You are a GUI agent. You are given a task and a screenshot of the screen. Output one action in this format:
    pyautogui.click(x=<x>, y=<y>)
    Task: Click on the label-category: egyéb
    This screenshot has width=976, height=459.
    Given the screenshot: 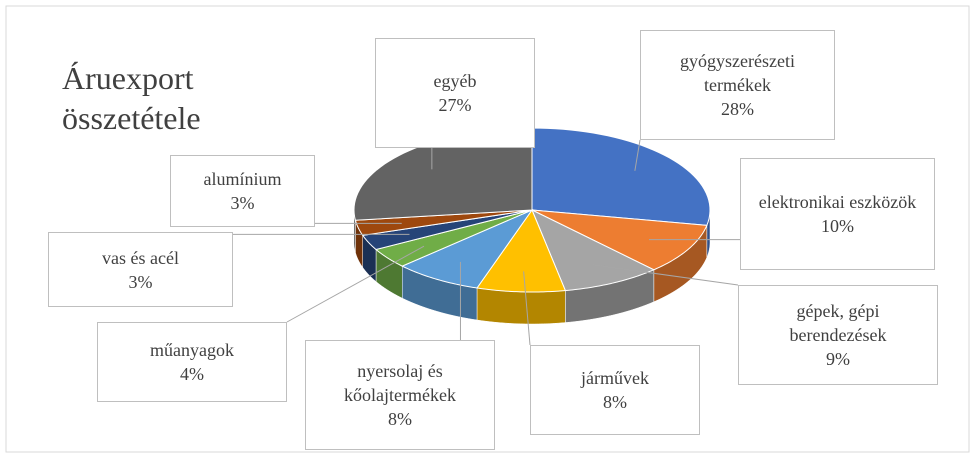 What is the action you would take?
    pyautogui.click(x=455, y=81)
    